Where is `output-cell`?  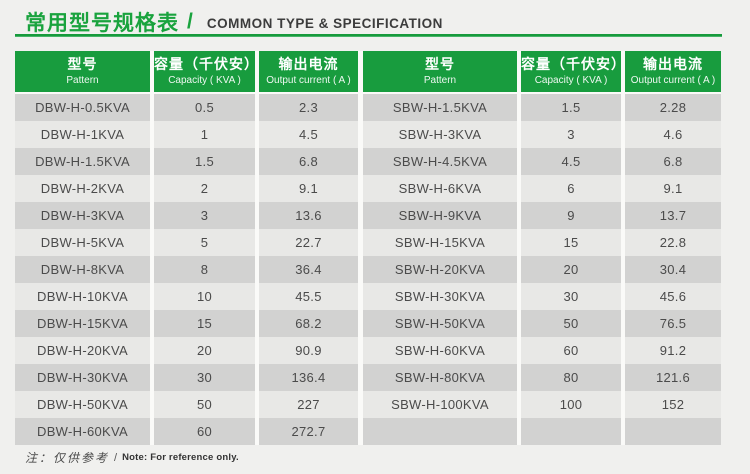 output-cell is located at coordinates (673, 431).